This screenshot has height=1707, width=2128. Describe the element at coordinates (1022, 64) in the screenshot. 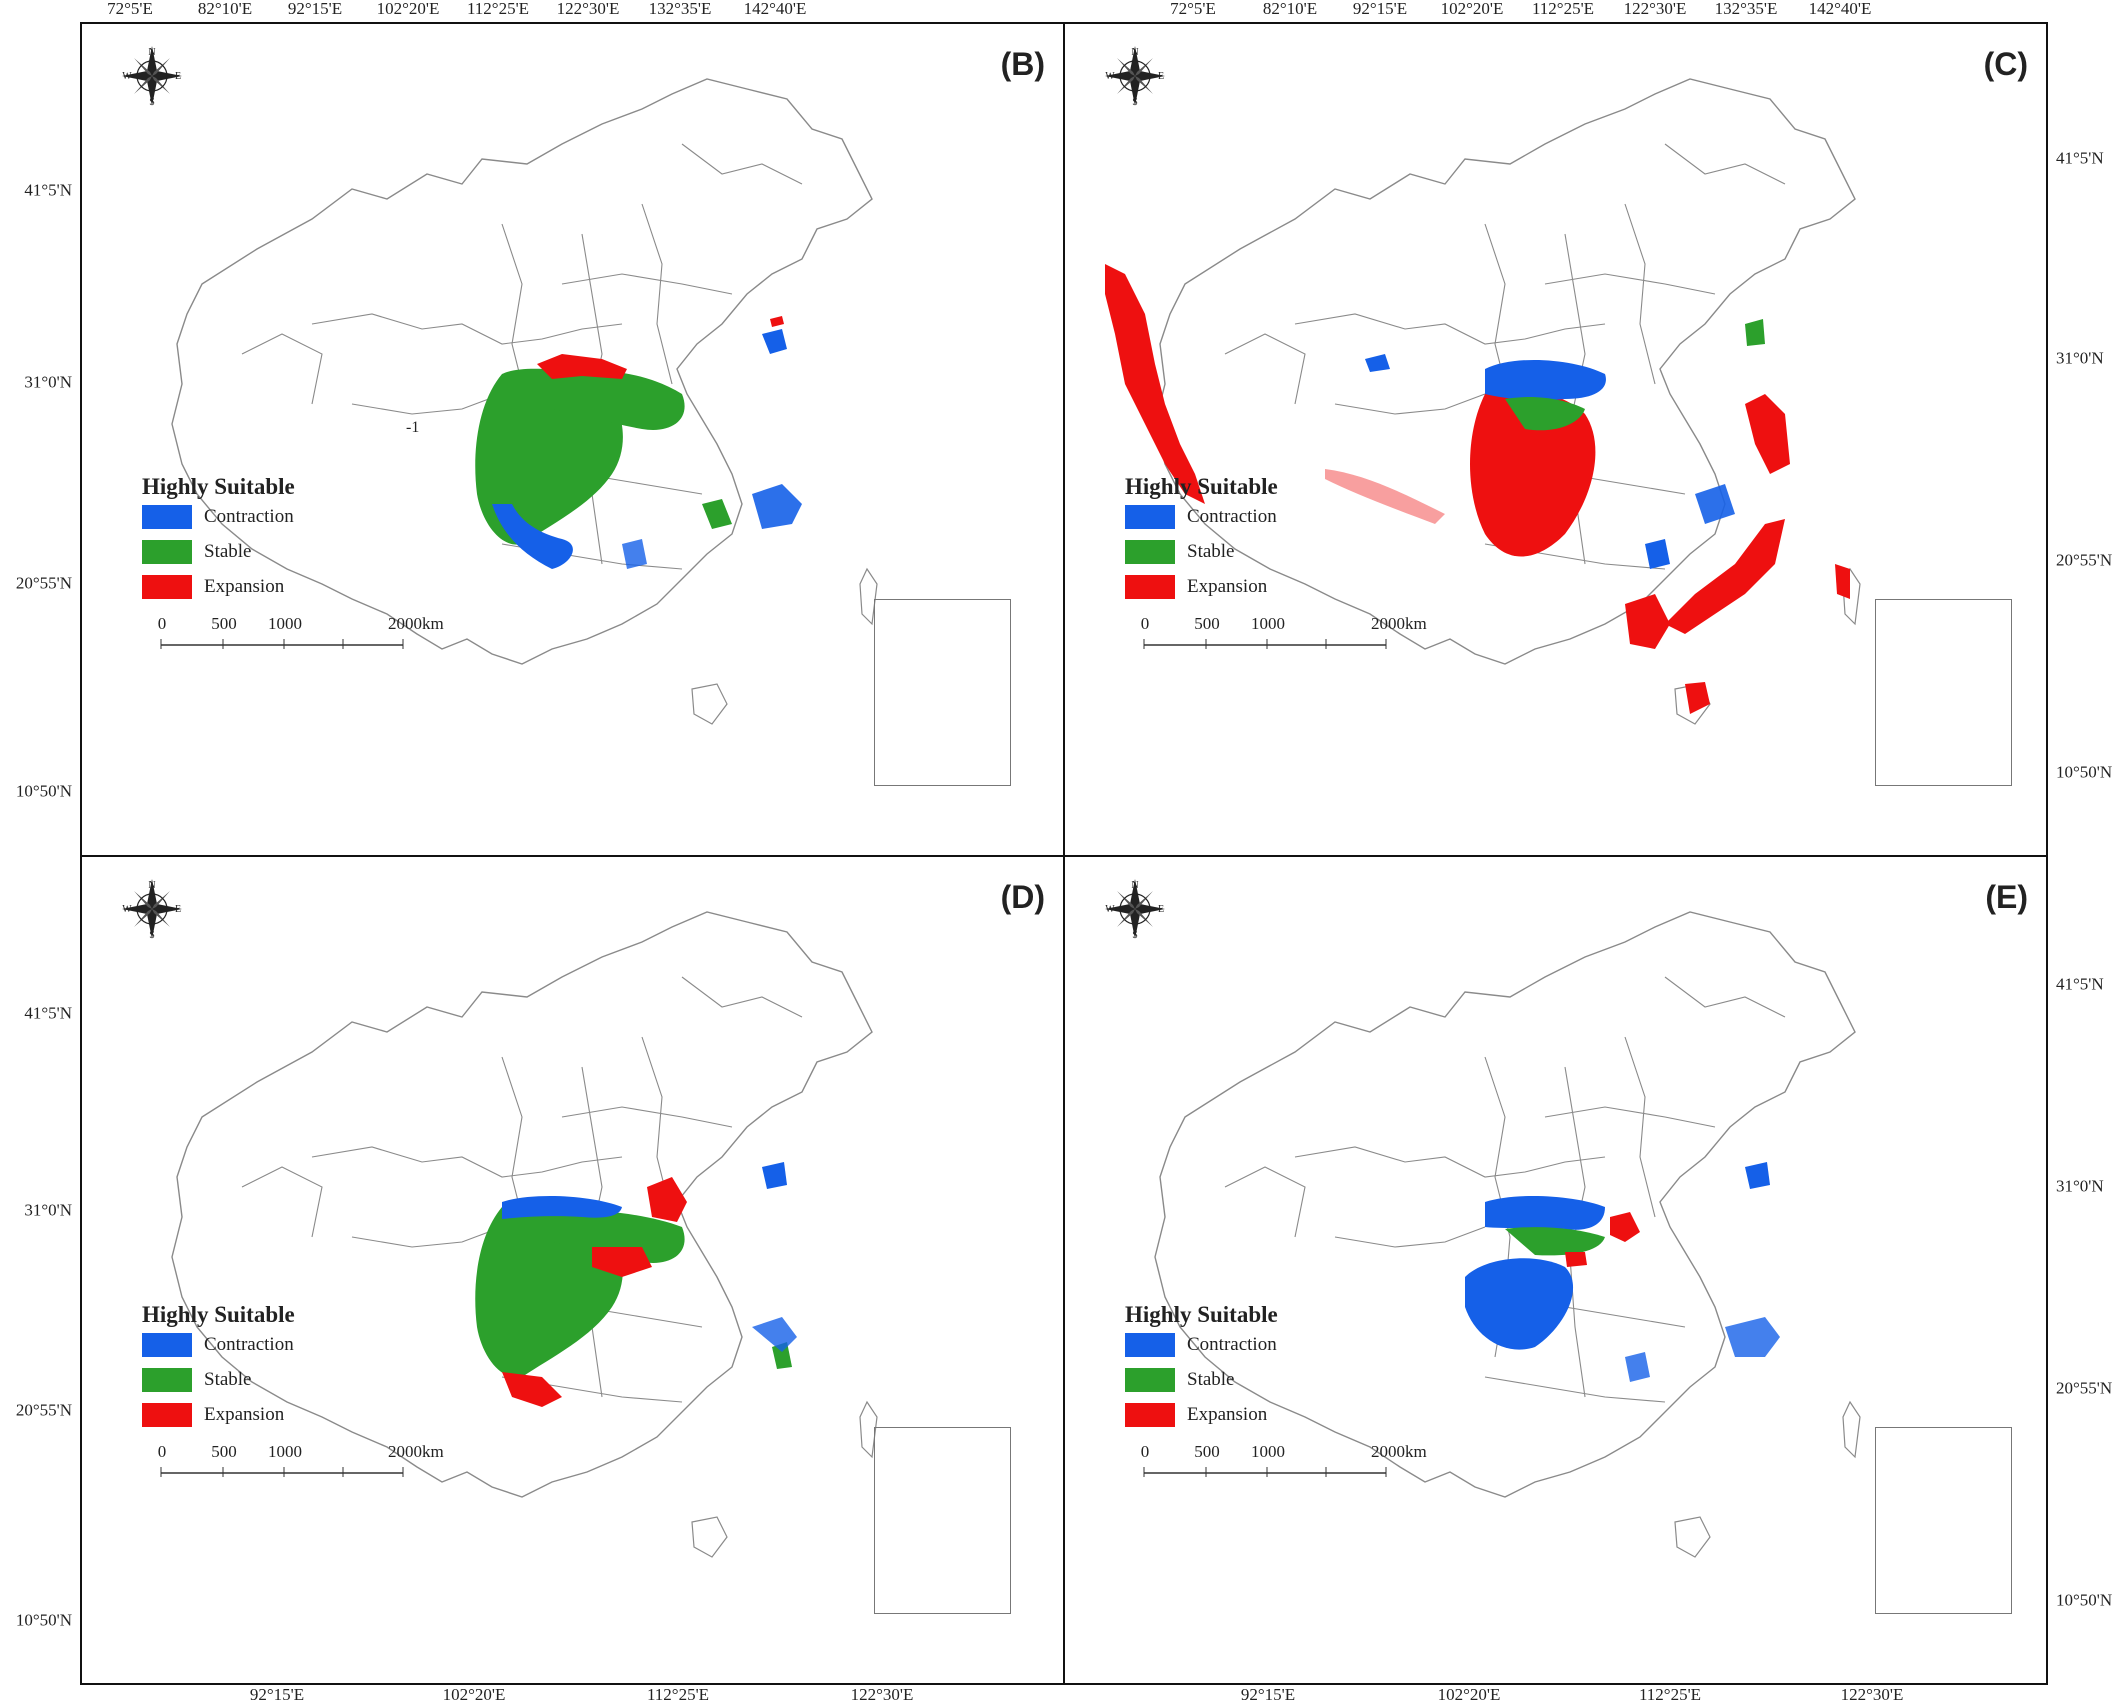

I see `panel-letter: (B)` at that location.